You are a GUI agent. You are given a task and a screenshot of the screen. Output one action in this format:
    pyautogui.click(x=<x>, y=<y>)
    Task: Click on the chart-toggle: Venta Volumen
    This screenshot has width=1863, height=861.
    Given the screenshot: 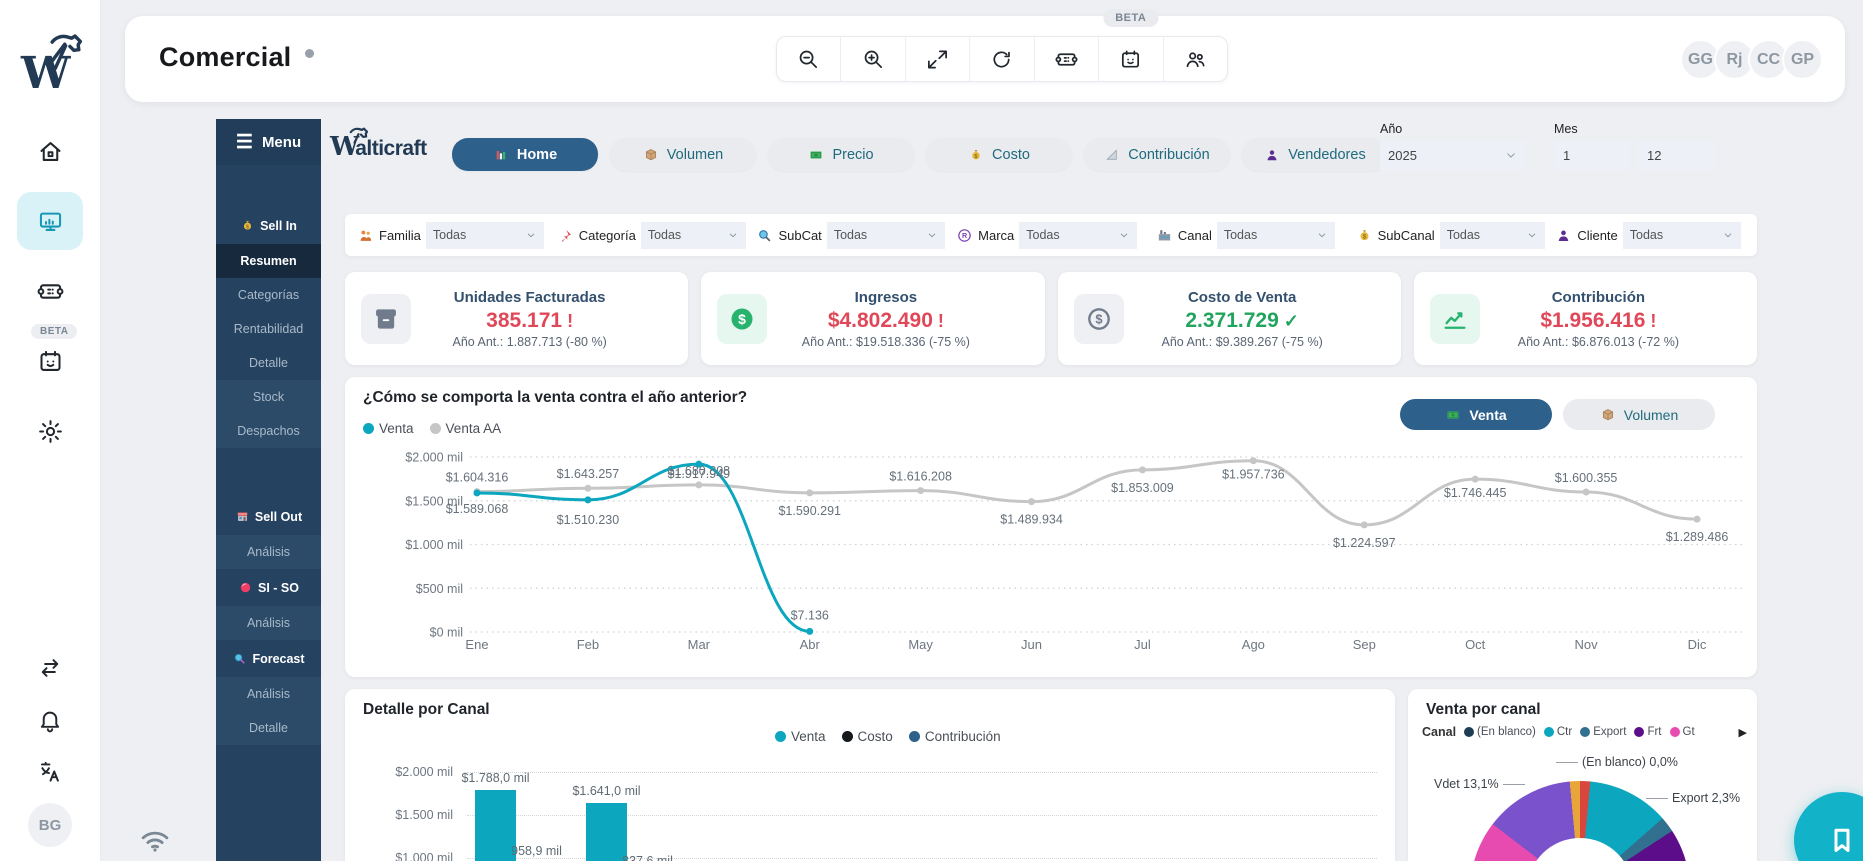 What is the action you would take?
    pyautogui.click(x=1557, y=414)
    